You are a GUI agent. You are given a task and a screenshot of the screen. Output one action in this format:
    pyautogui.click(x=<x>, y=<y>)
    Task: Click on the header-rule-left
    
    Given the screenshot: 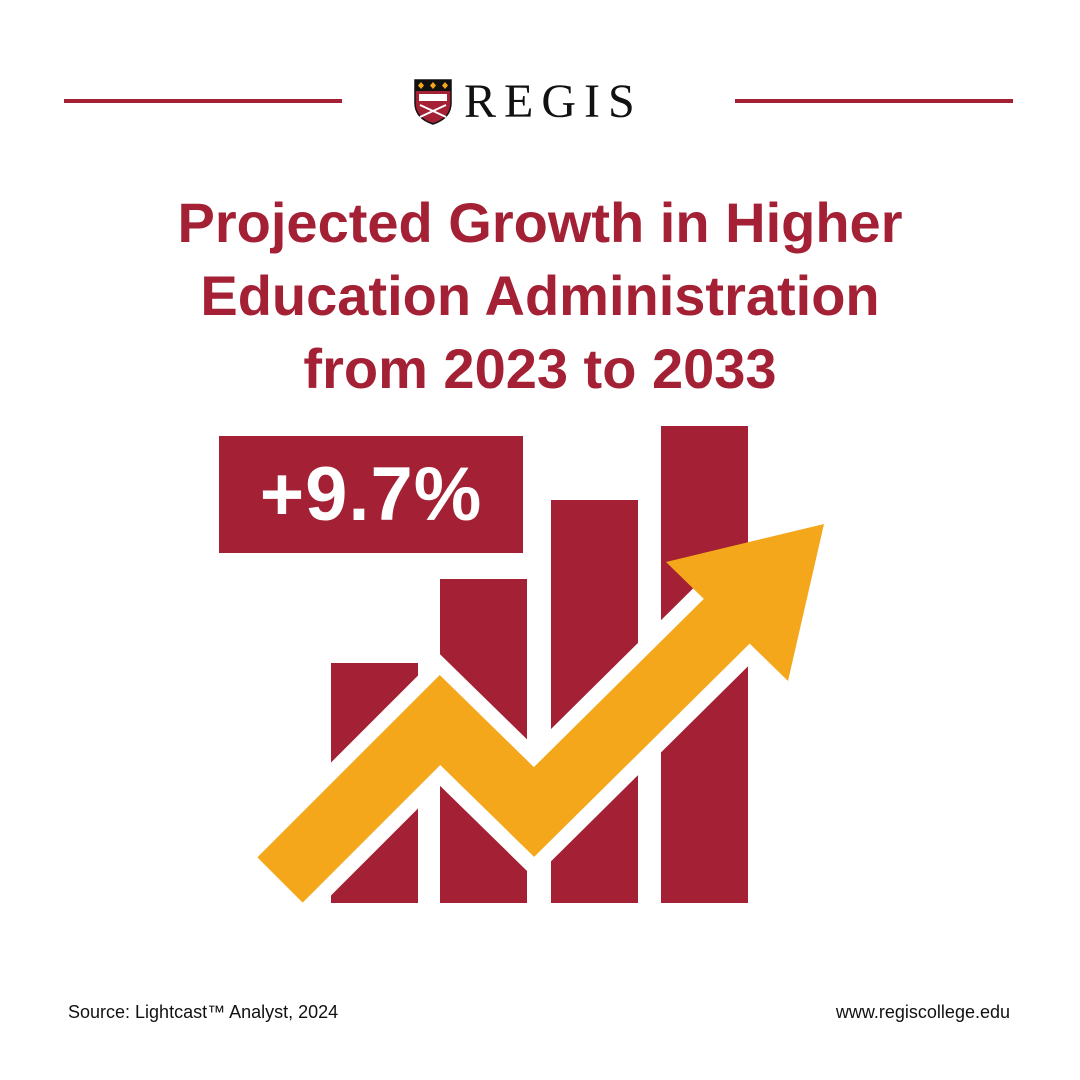 What is the action you would take?
    pyautogui.click(x=203, y=101)
    